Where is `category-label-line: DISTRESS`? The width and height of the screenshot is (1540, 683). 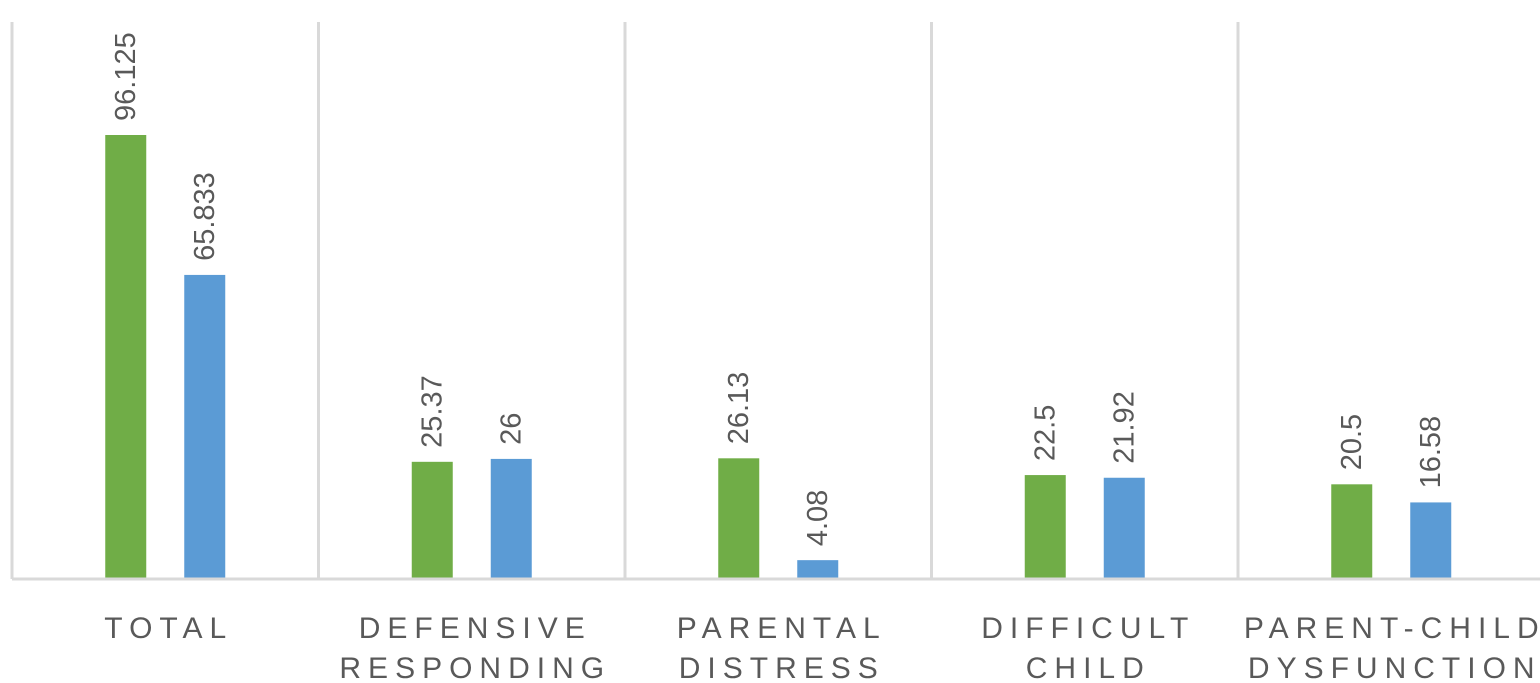 category-label-line: DISTRESS is located at coordinates (782, 667).